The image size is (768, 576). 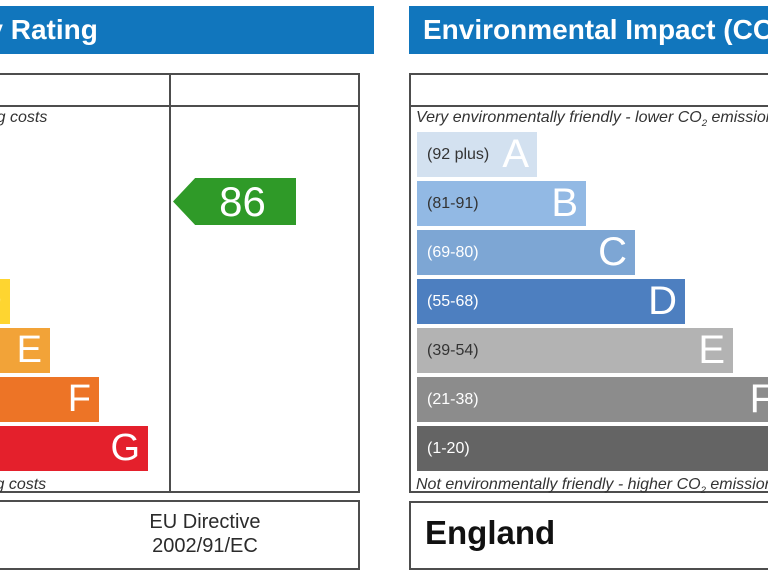 What do you see at coordinates (662, 301) in the screenshot?
I see `env-band-d-letter: D` at bounding box center [662, 301].